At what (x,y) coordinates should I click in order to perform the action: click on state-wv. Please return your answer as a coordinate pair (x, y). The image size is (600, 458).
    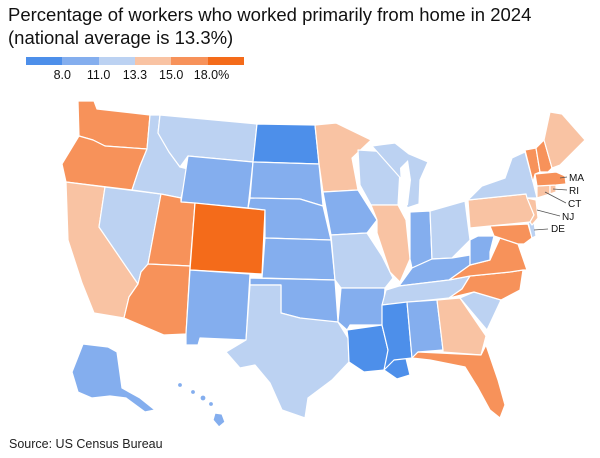
    Looking at the image, I should click on (482, 250).